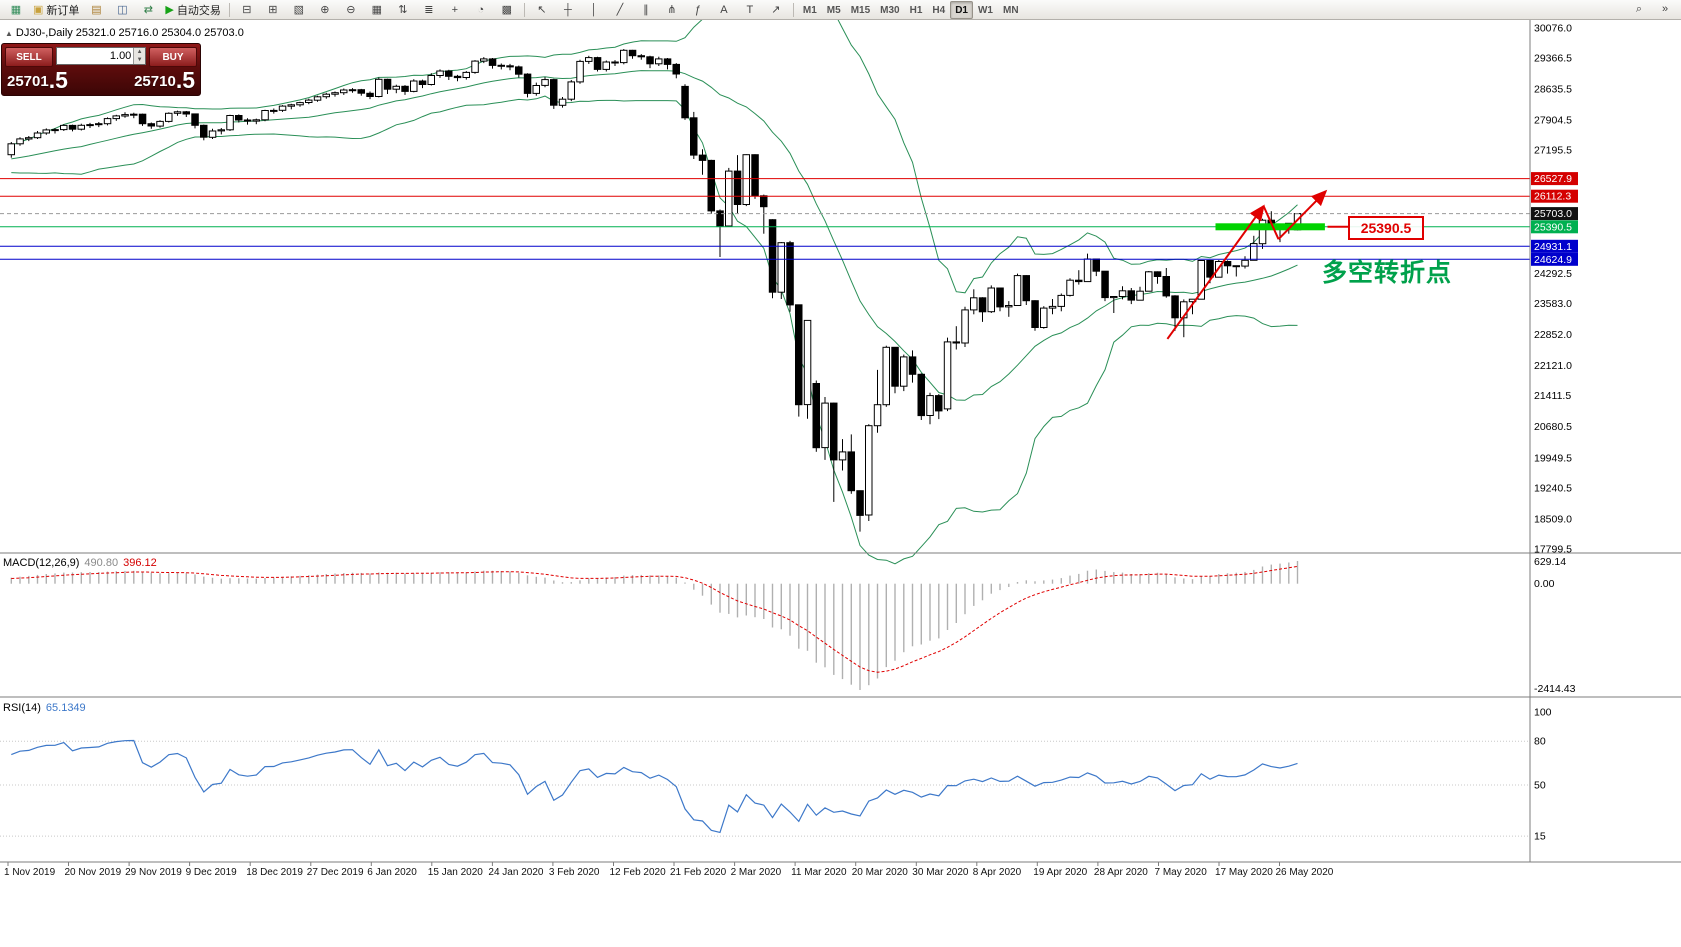  I want to click on svg-text: 24 Jan 2020, so click(515, 872).